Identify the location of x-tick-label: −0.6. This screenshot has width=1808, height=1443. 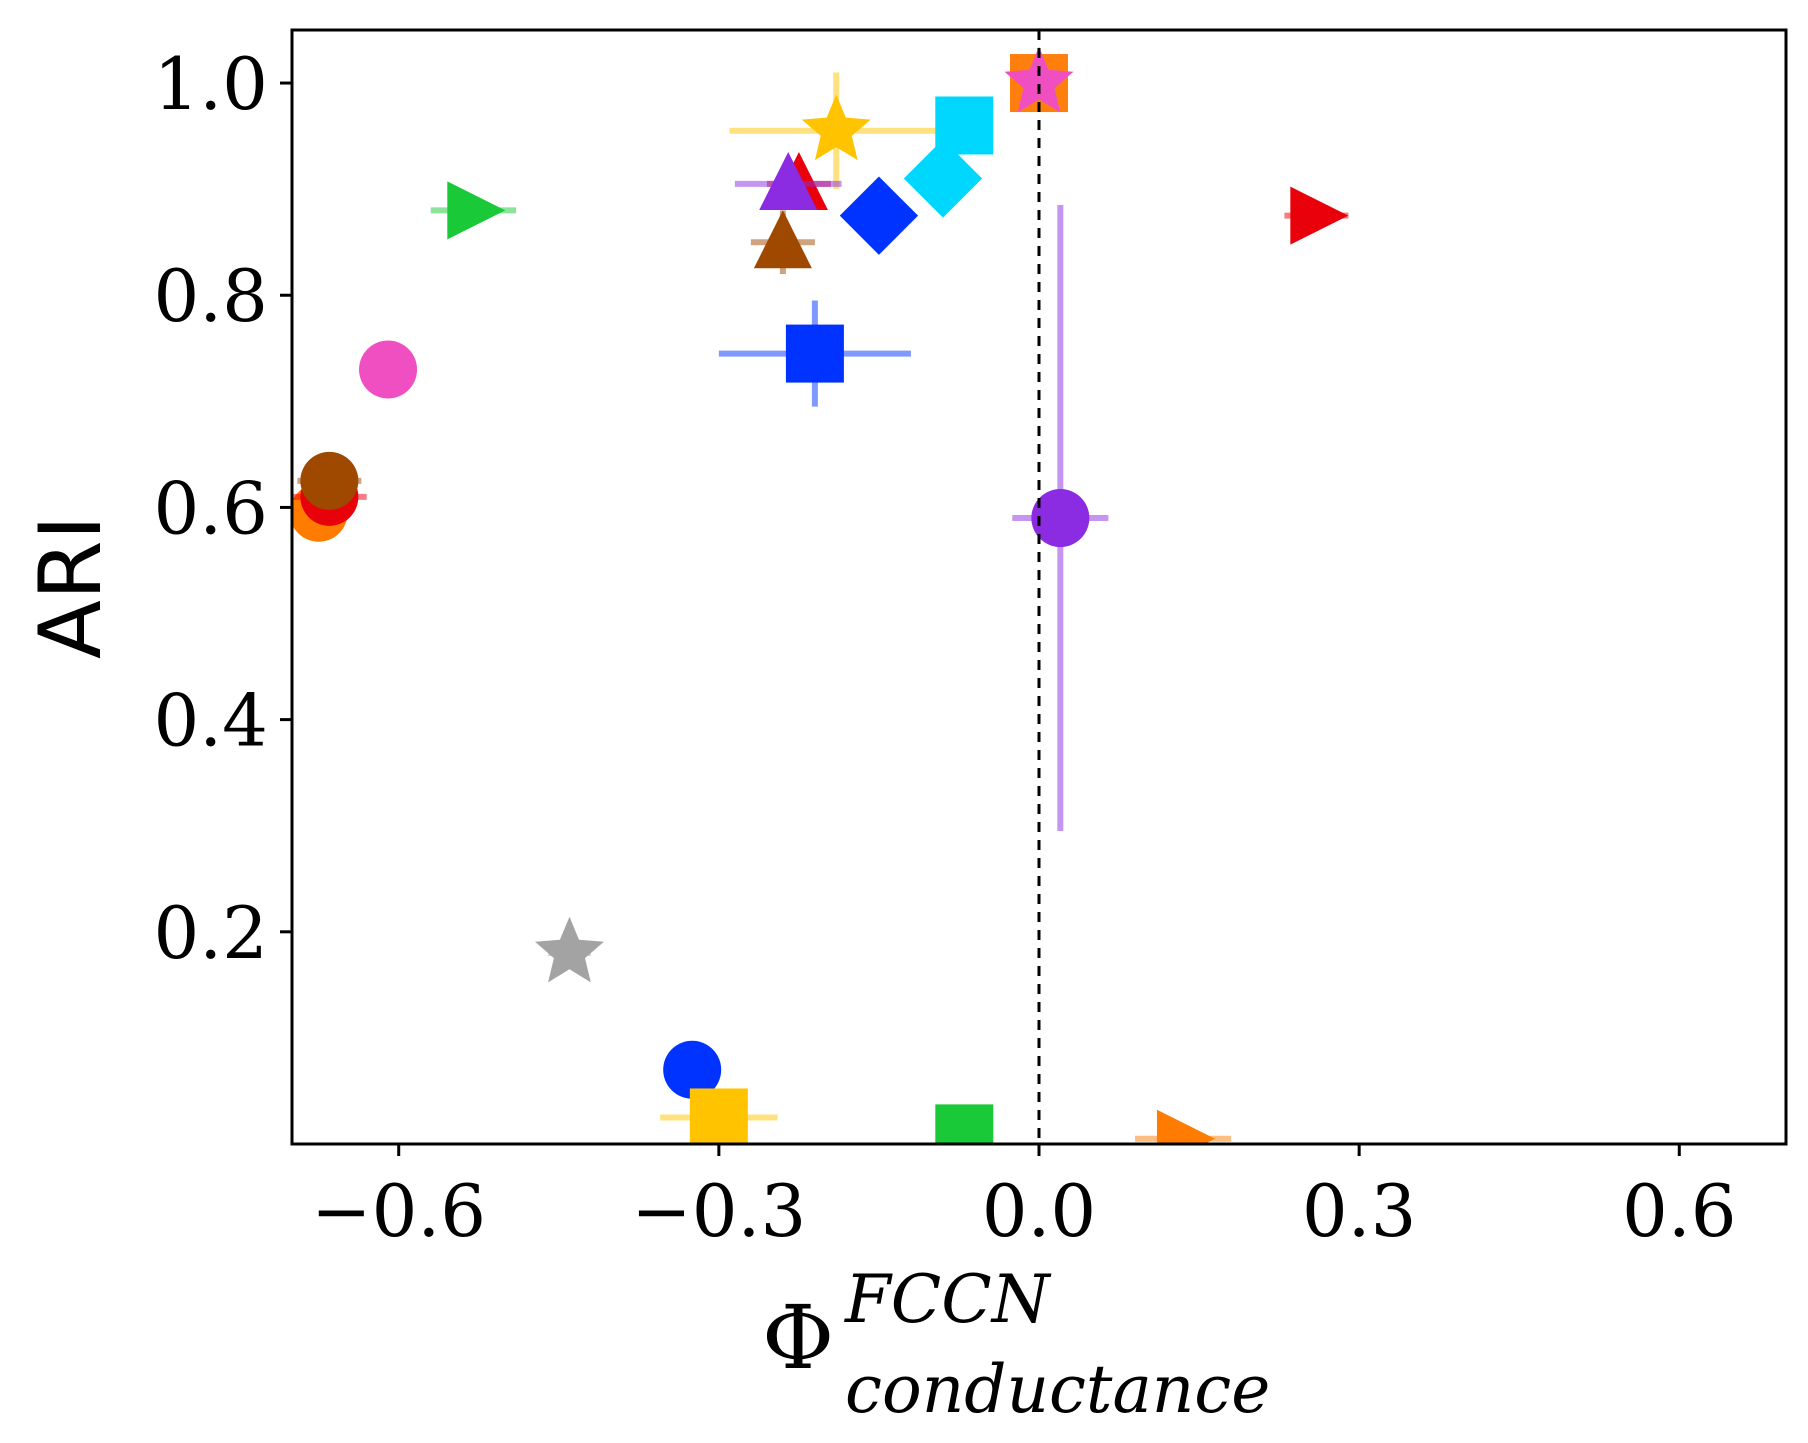
(398, 1211).